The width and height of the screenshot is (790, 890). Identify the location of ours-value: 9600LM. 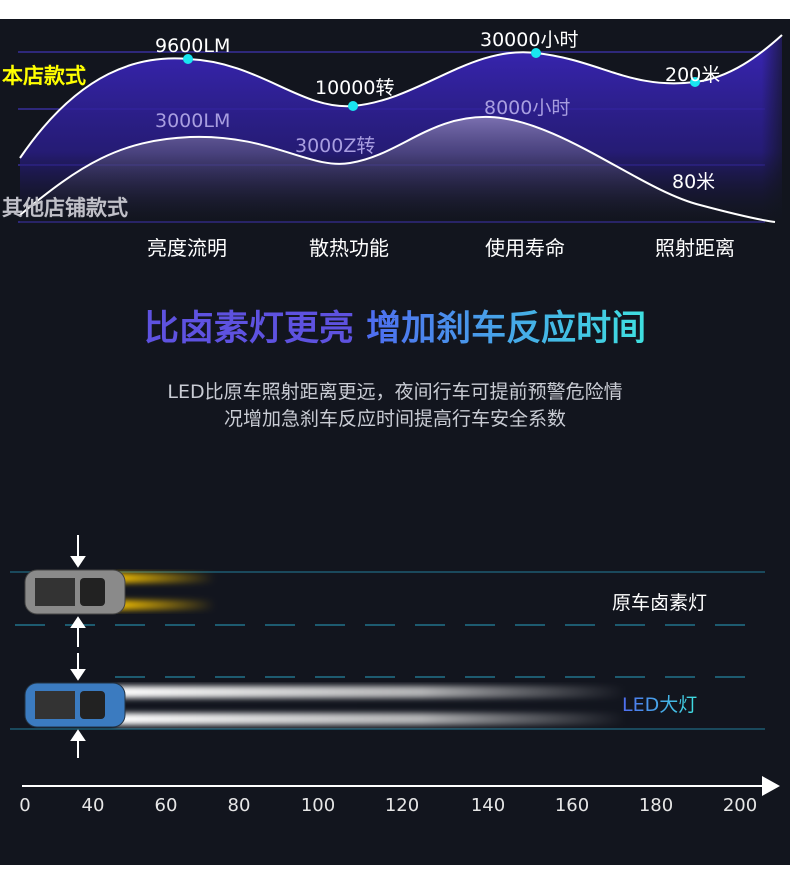
(193, 46).